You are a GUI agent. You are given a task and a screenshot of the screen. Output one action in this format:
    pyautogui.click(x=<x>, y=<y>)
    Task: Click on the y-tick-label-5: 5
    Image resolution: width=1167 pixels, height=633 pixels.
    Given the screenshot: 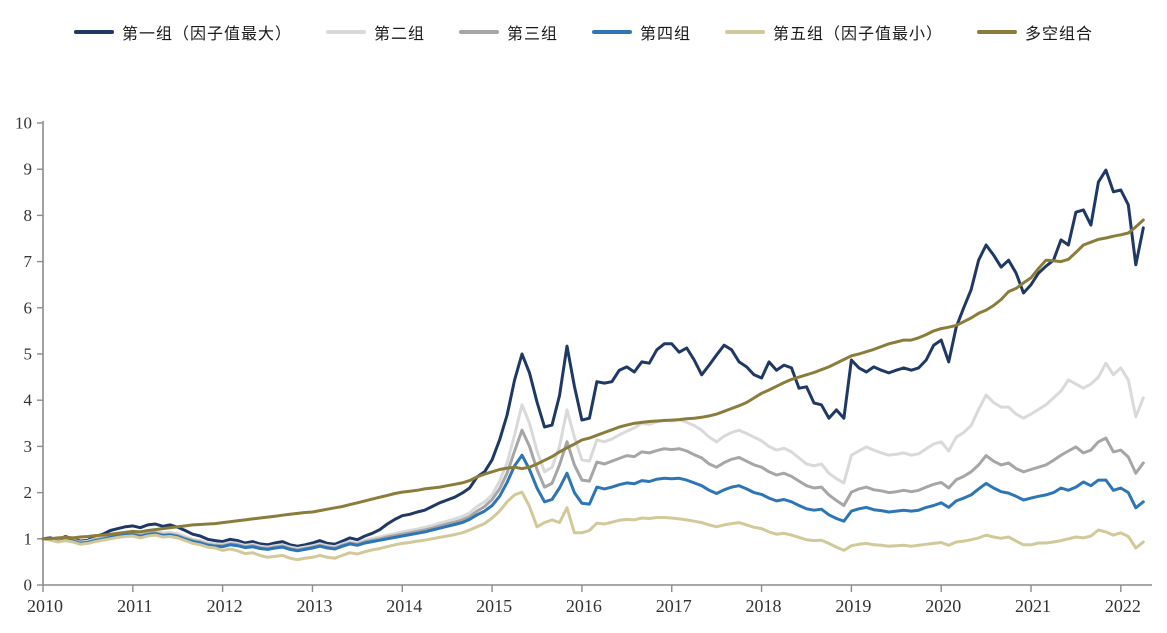 What is the action you would take?
    pyautogui.click(x=28, y=354)
    